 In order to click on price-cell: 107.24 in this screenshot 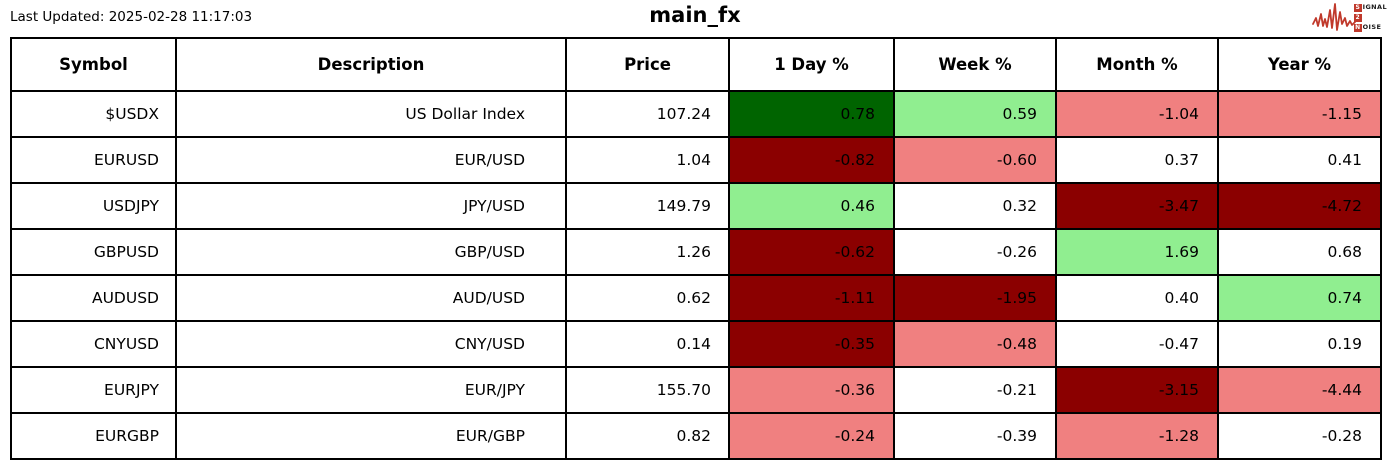, I will do `click(647, 114)`.